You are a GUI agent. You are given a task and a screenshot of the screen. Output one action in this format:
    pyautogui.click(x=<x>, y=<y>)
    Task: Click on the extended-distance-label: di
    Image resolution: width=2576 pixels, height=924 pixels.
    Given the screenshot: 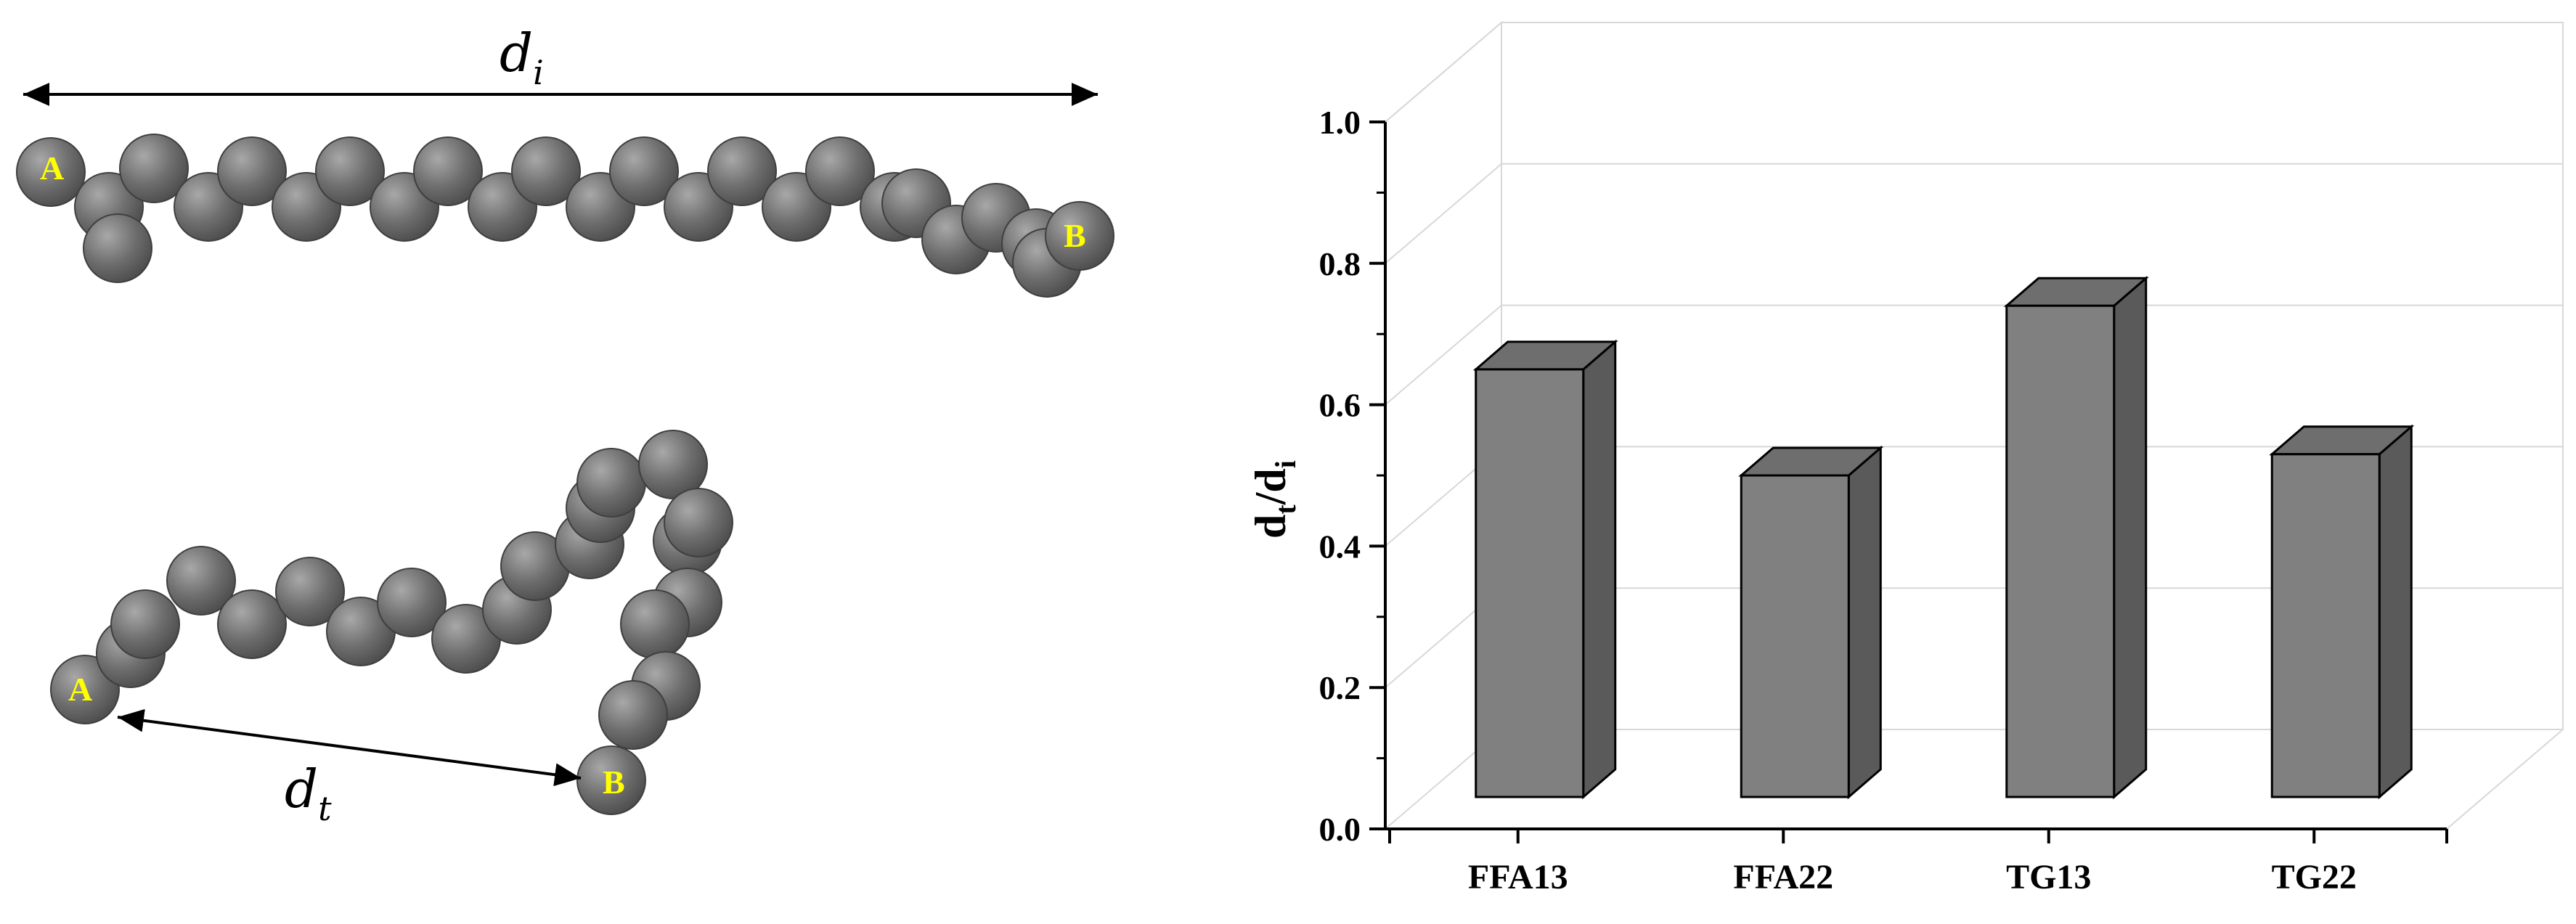 What is the action you would take?
    pyautogui.click(x=522, y=57)
    